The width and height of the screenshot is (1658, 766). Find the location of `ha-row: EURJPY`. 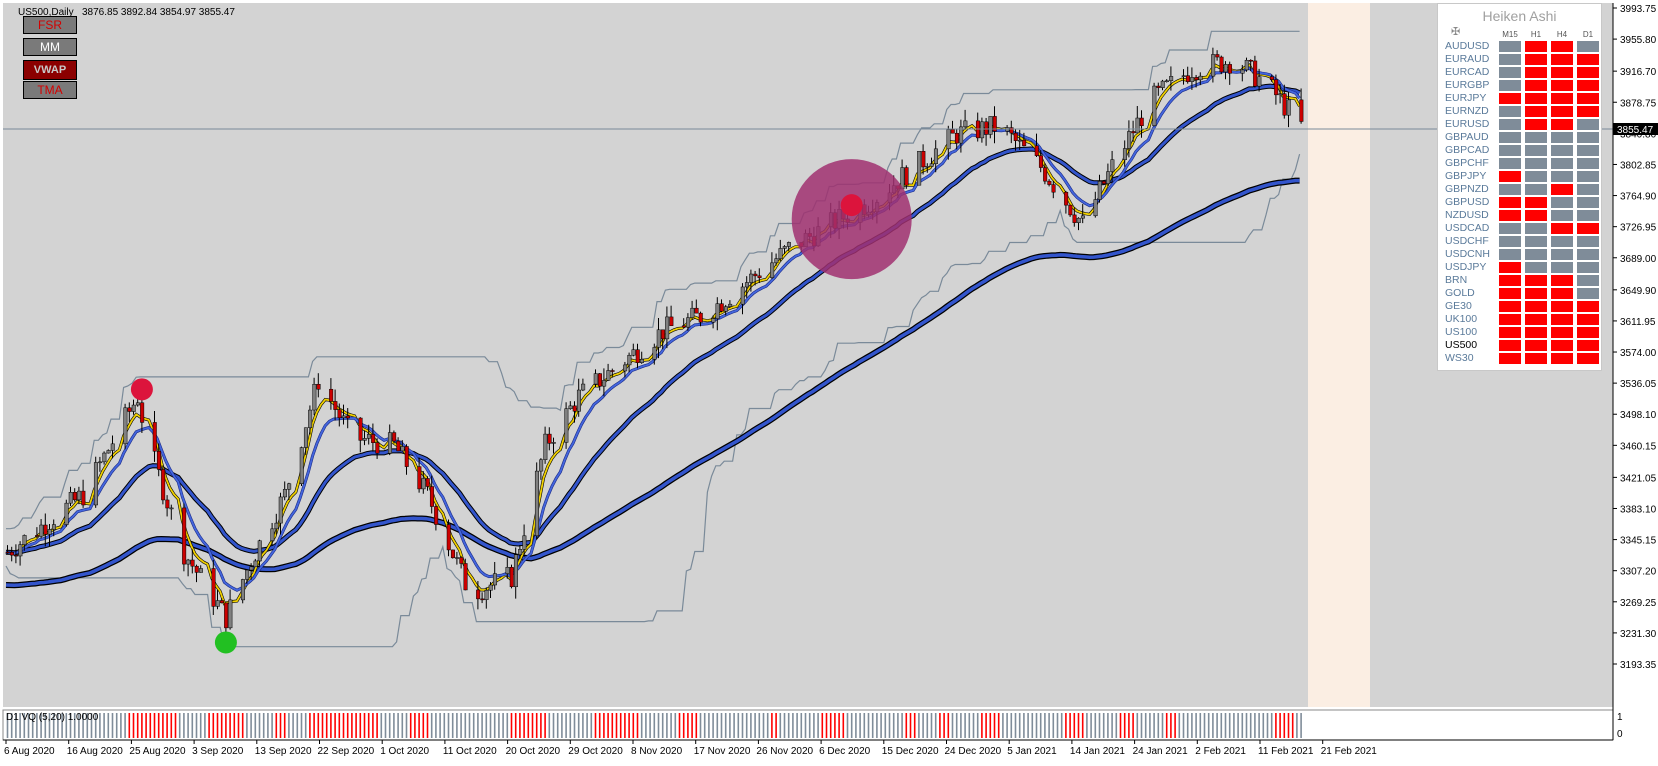

ha-row: EURJPY is located at coordinates (1520, 98).